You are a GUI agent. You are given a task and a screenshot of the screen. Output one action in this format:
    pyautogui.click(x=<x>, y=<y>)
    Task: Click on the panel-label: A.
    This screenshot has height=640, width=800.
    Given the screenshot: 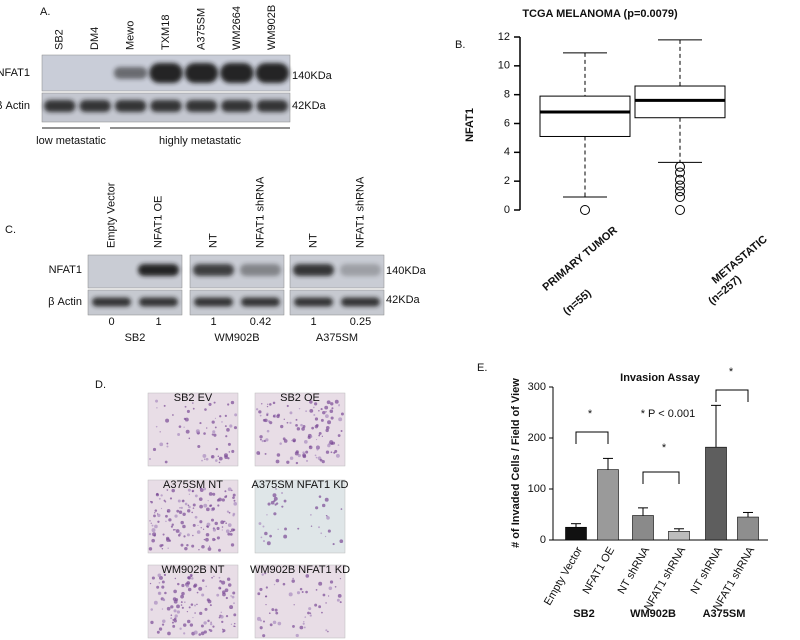 What is the action you would take?
    pyautogui.click(x=45, y=12)
    